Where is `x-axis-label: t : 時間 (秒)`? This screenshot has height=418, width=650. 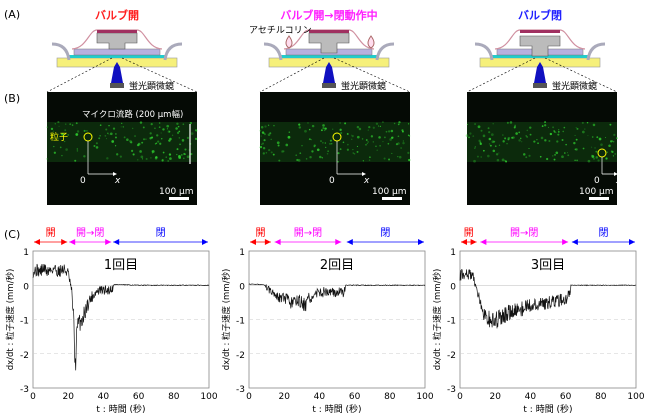 x-axis-label: t : 時間 (秒) is located at coordinates (120, 409).